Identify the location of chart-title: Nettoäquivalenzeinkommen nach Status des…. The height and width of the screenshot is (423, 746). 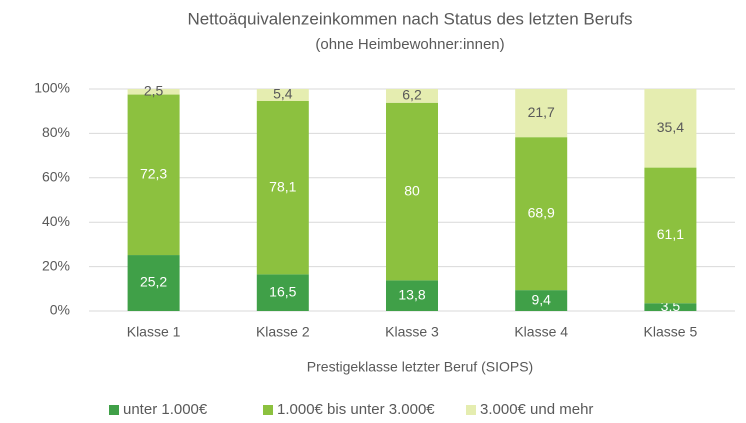
(409, 18).